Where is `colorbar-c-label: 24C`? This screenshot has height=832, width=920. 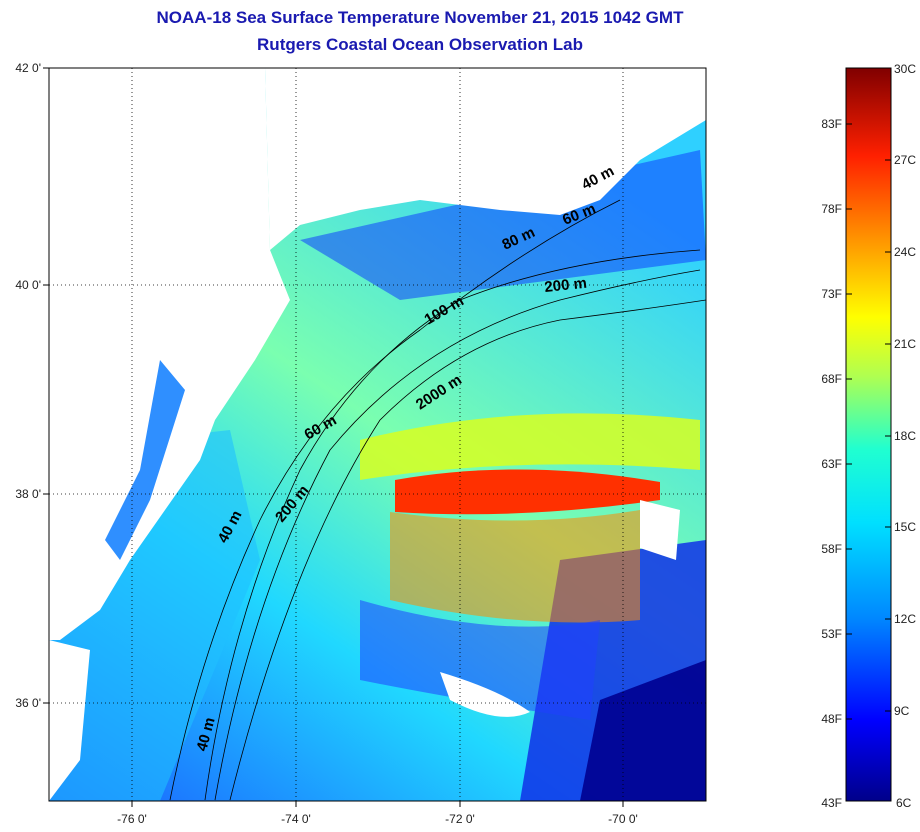
colorbar-c-label: 24C is located at coordinates (905, 252).